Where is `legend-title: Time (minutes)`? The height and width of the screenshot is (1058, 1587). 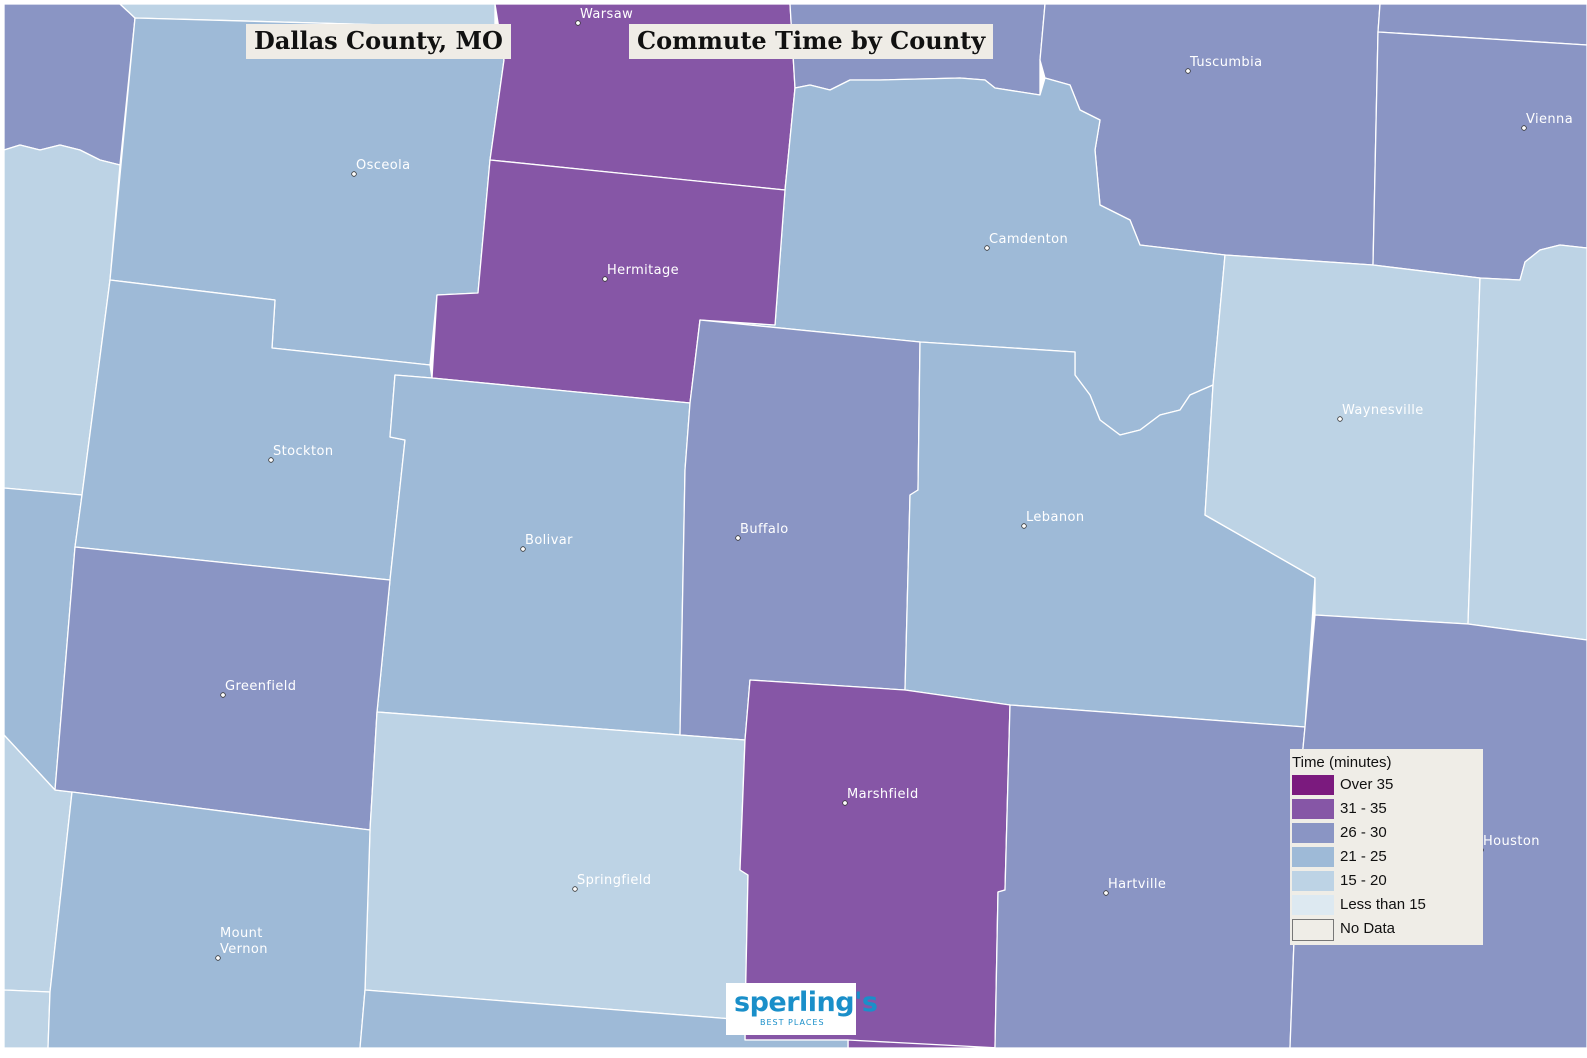 legend-title: Time (minutes) is located at coordinates (1342, 762).